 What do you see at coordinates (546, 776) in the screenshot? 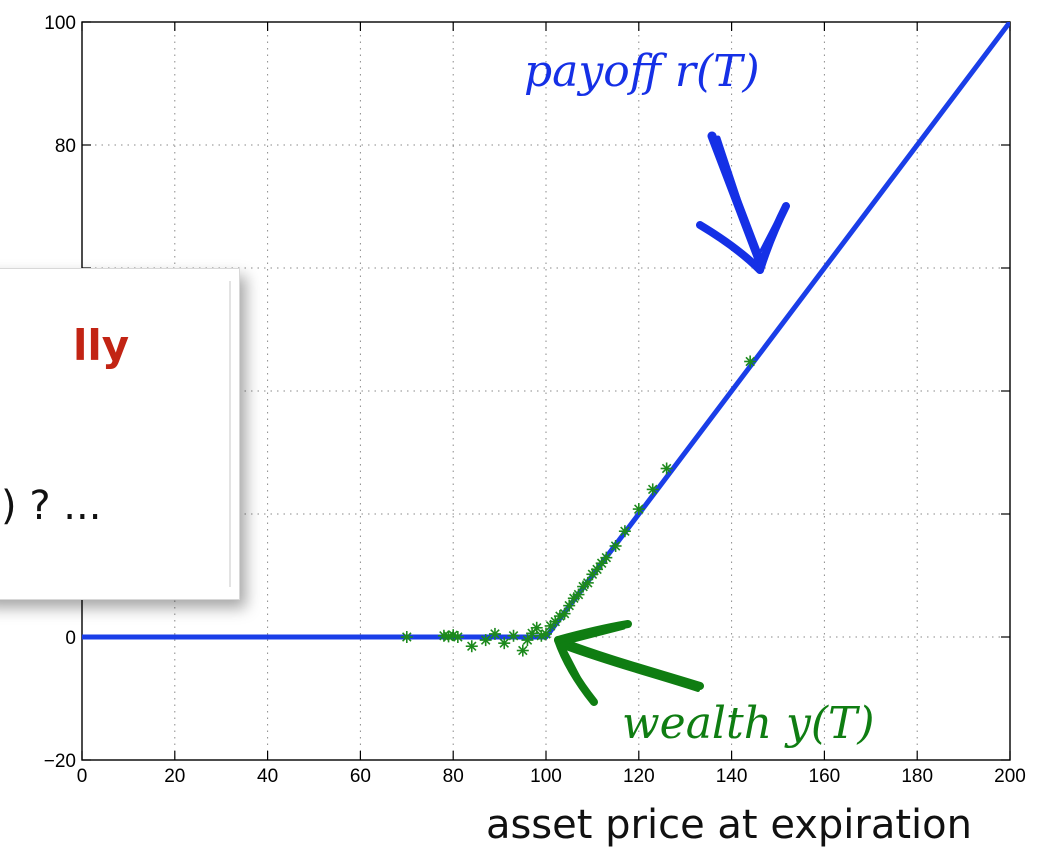
I see `x-tick-label: 100` at bounding box center [546, 776].